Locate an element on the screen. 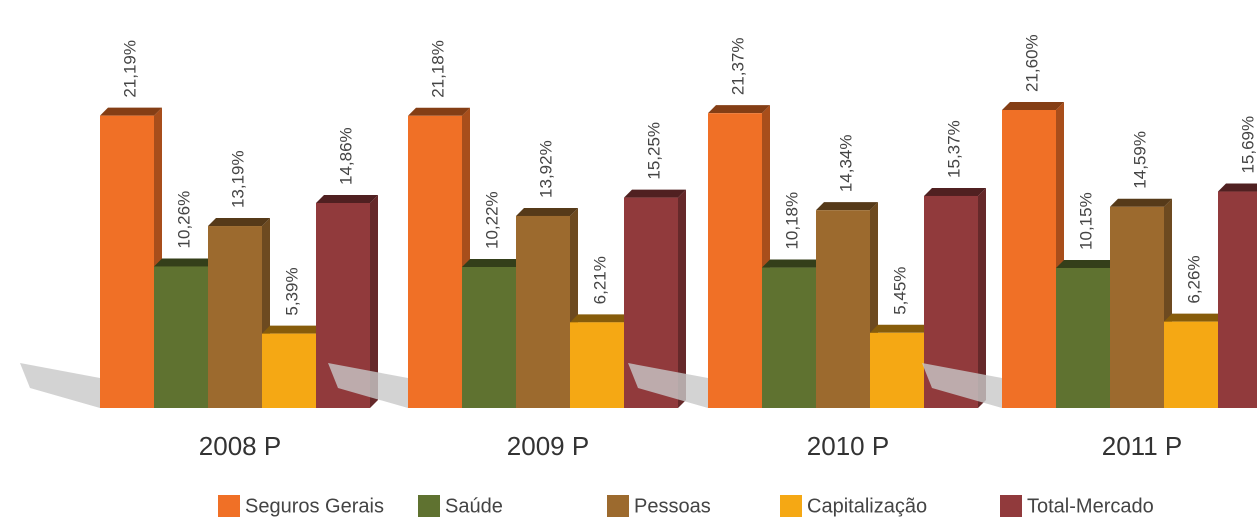 The height and width of the screenshot is (519, 1257). value-label: 10,18% is located at coordinates (791, 221).